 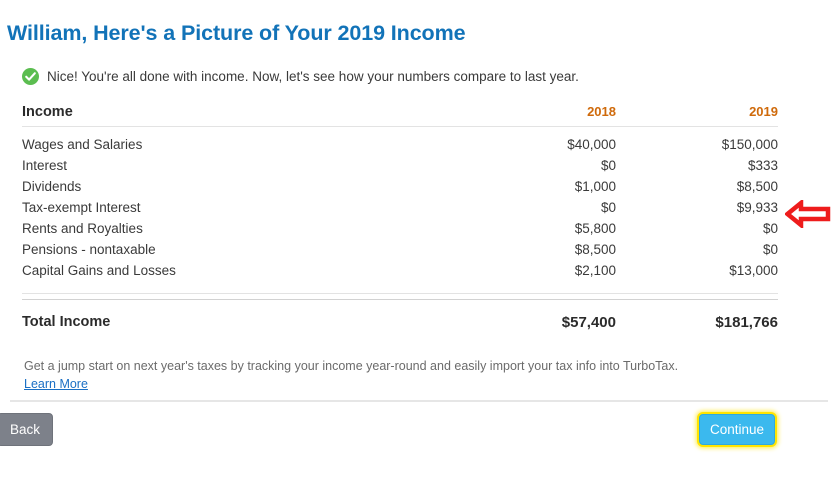 I want to click on total-divider-bottom, so click(x=400, y=299).